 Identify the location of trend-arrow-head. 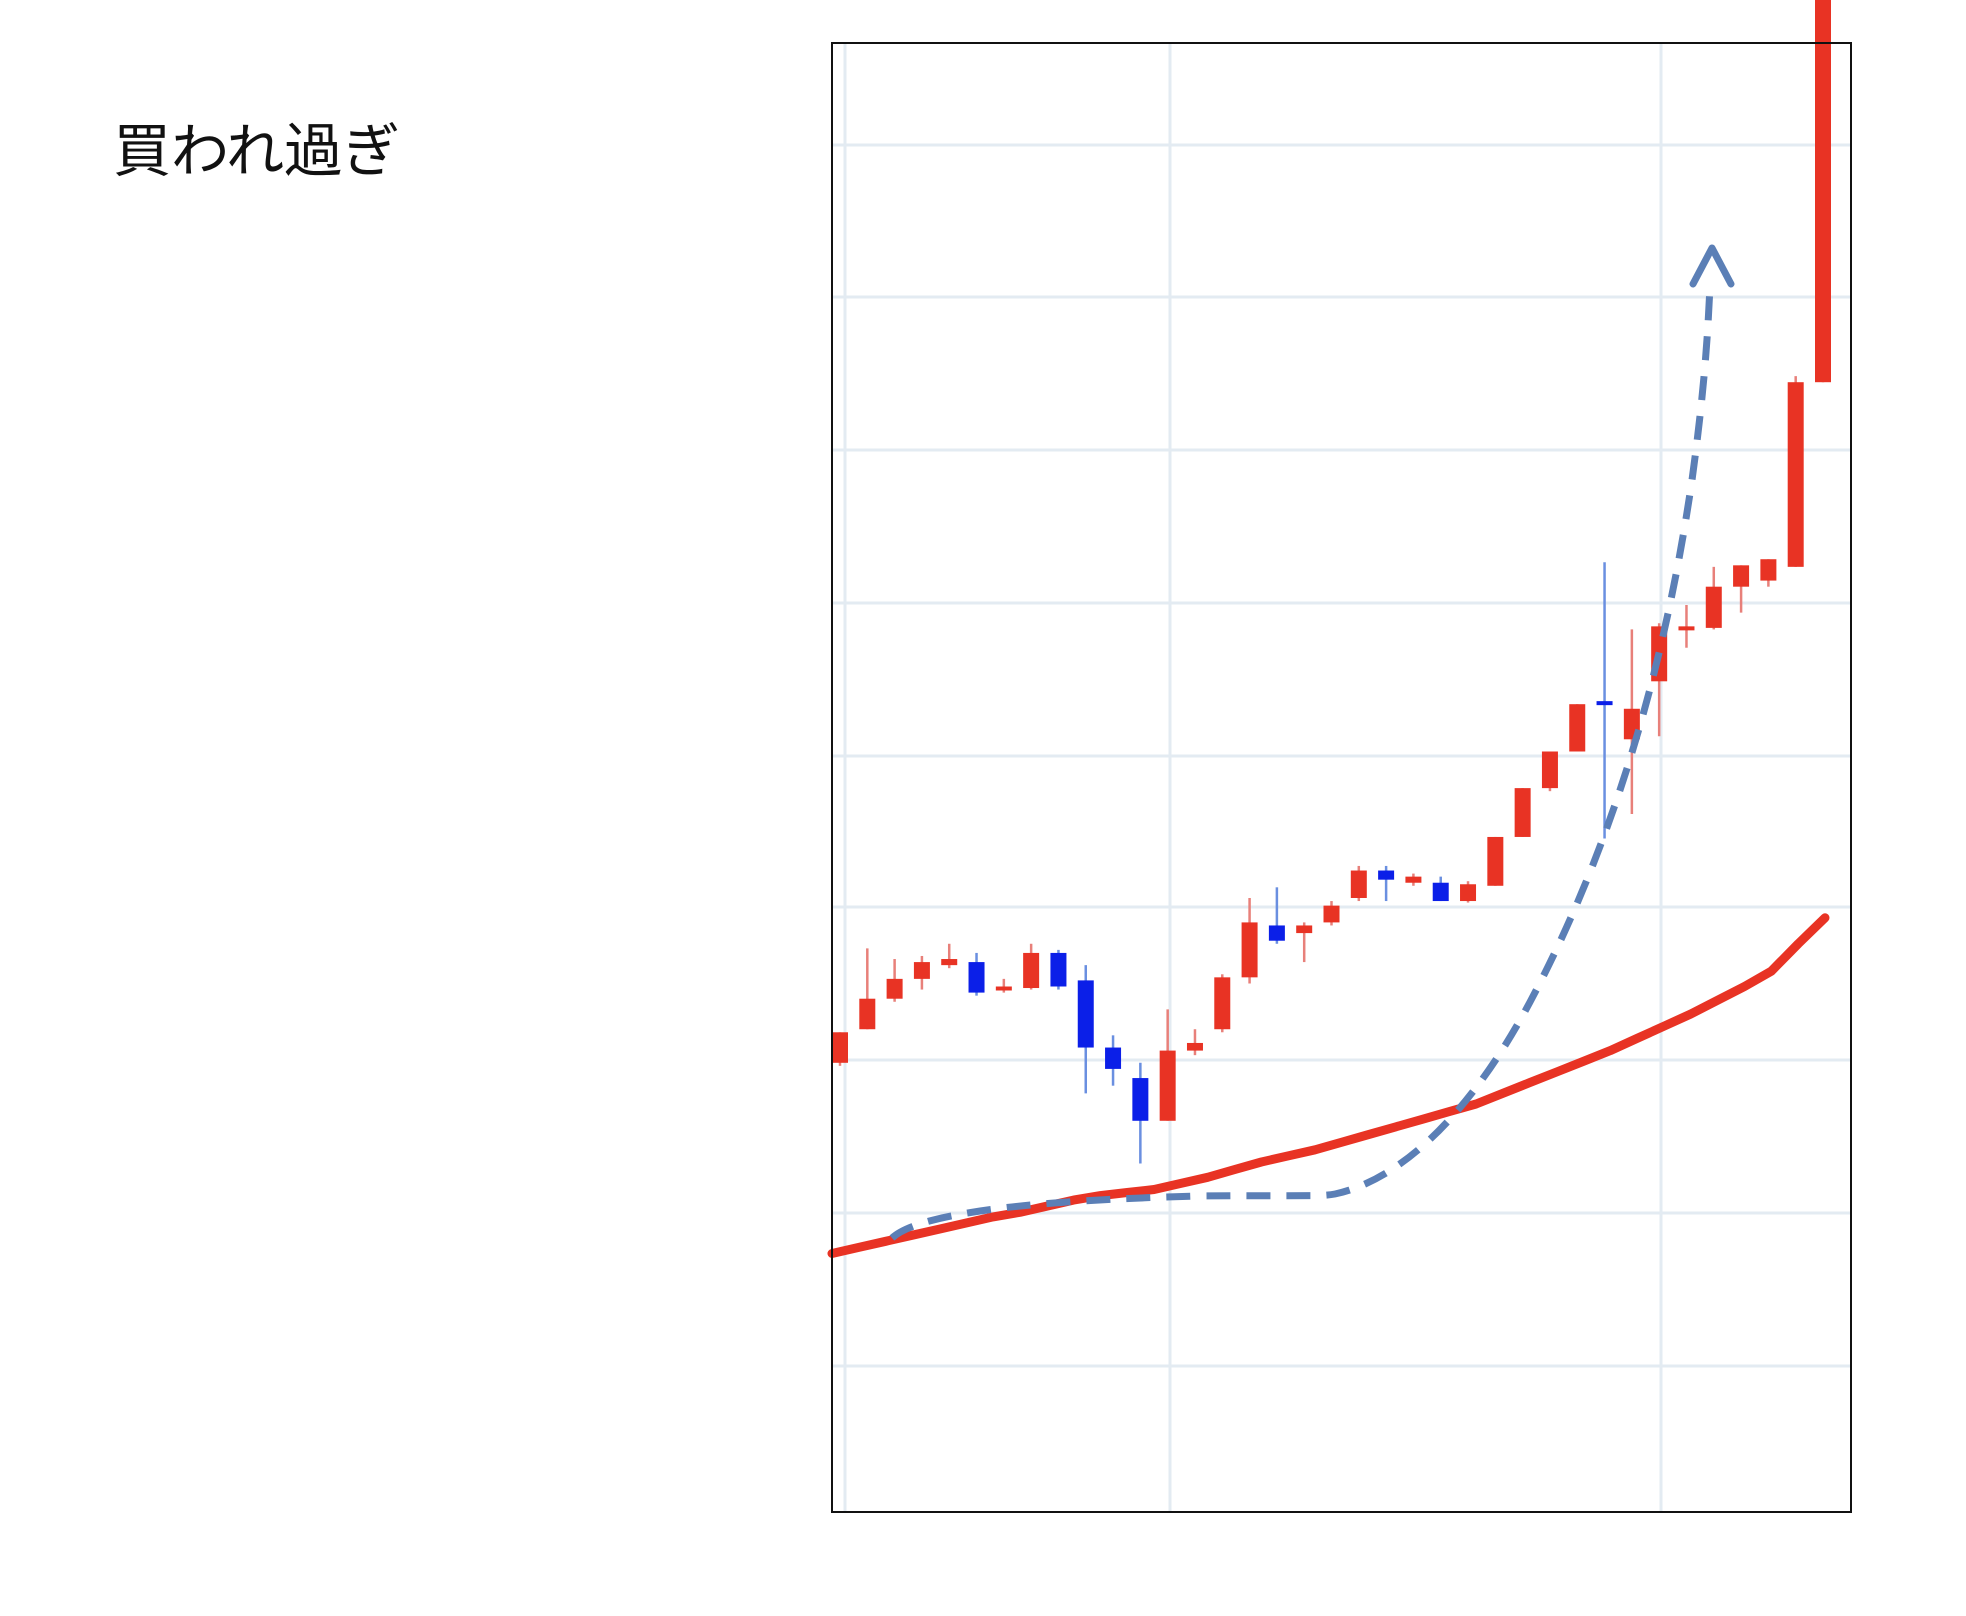
(1712, 266).